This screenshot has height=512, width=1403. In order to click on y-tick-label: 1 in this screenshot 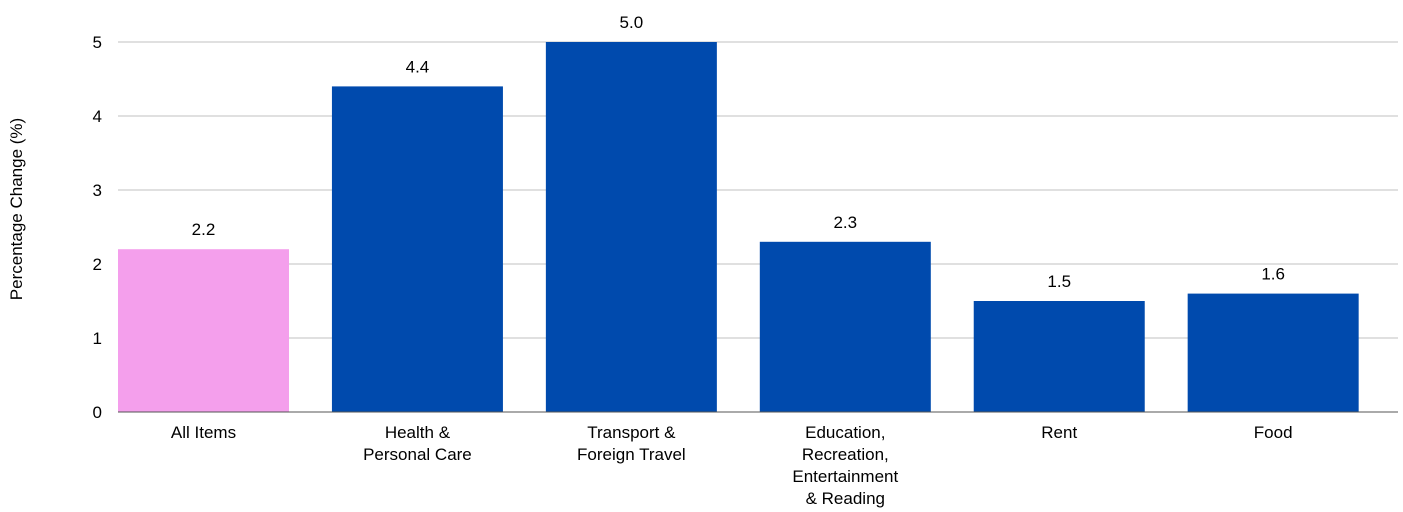, I will do `click(97, 338)`.